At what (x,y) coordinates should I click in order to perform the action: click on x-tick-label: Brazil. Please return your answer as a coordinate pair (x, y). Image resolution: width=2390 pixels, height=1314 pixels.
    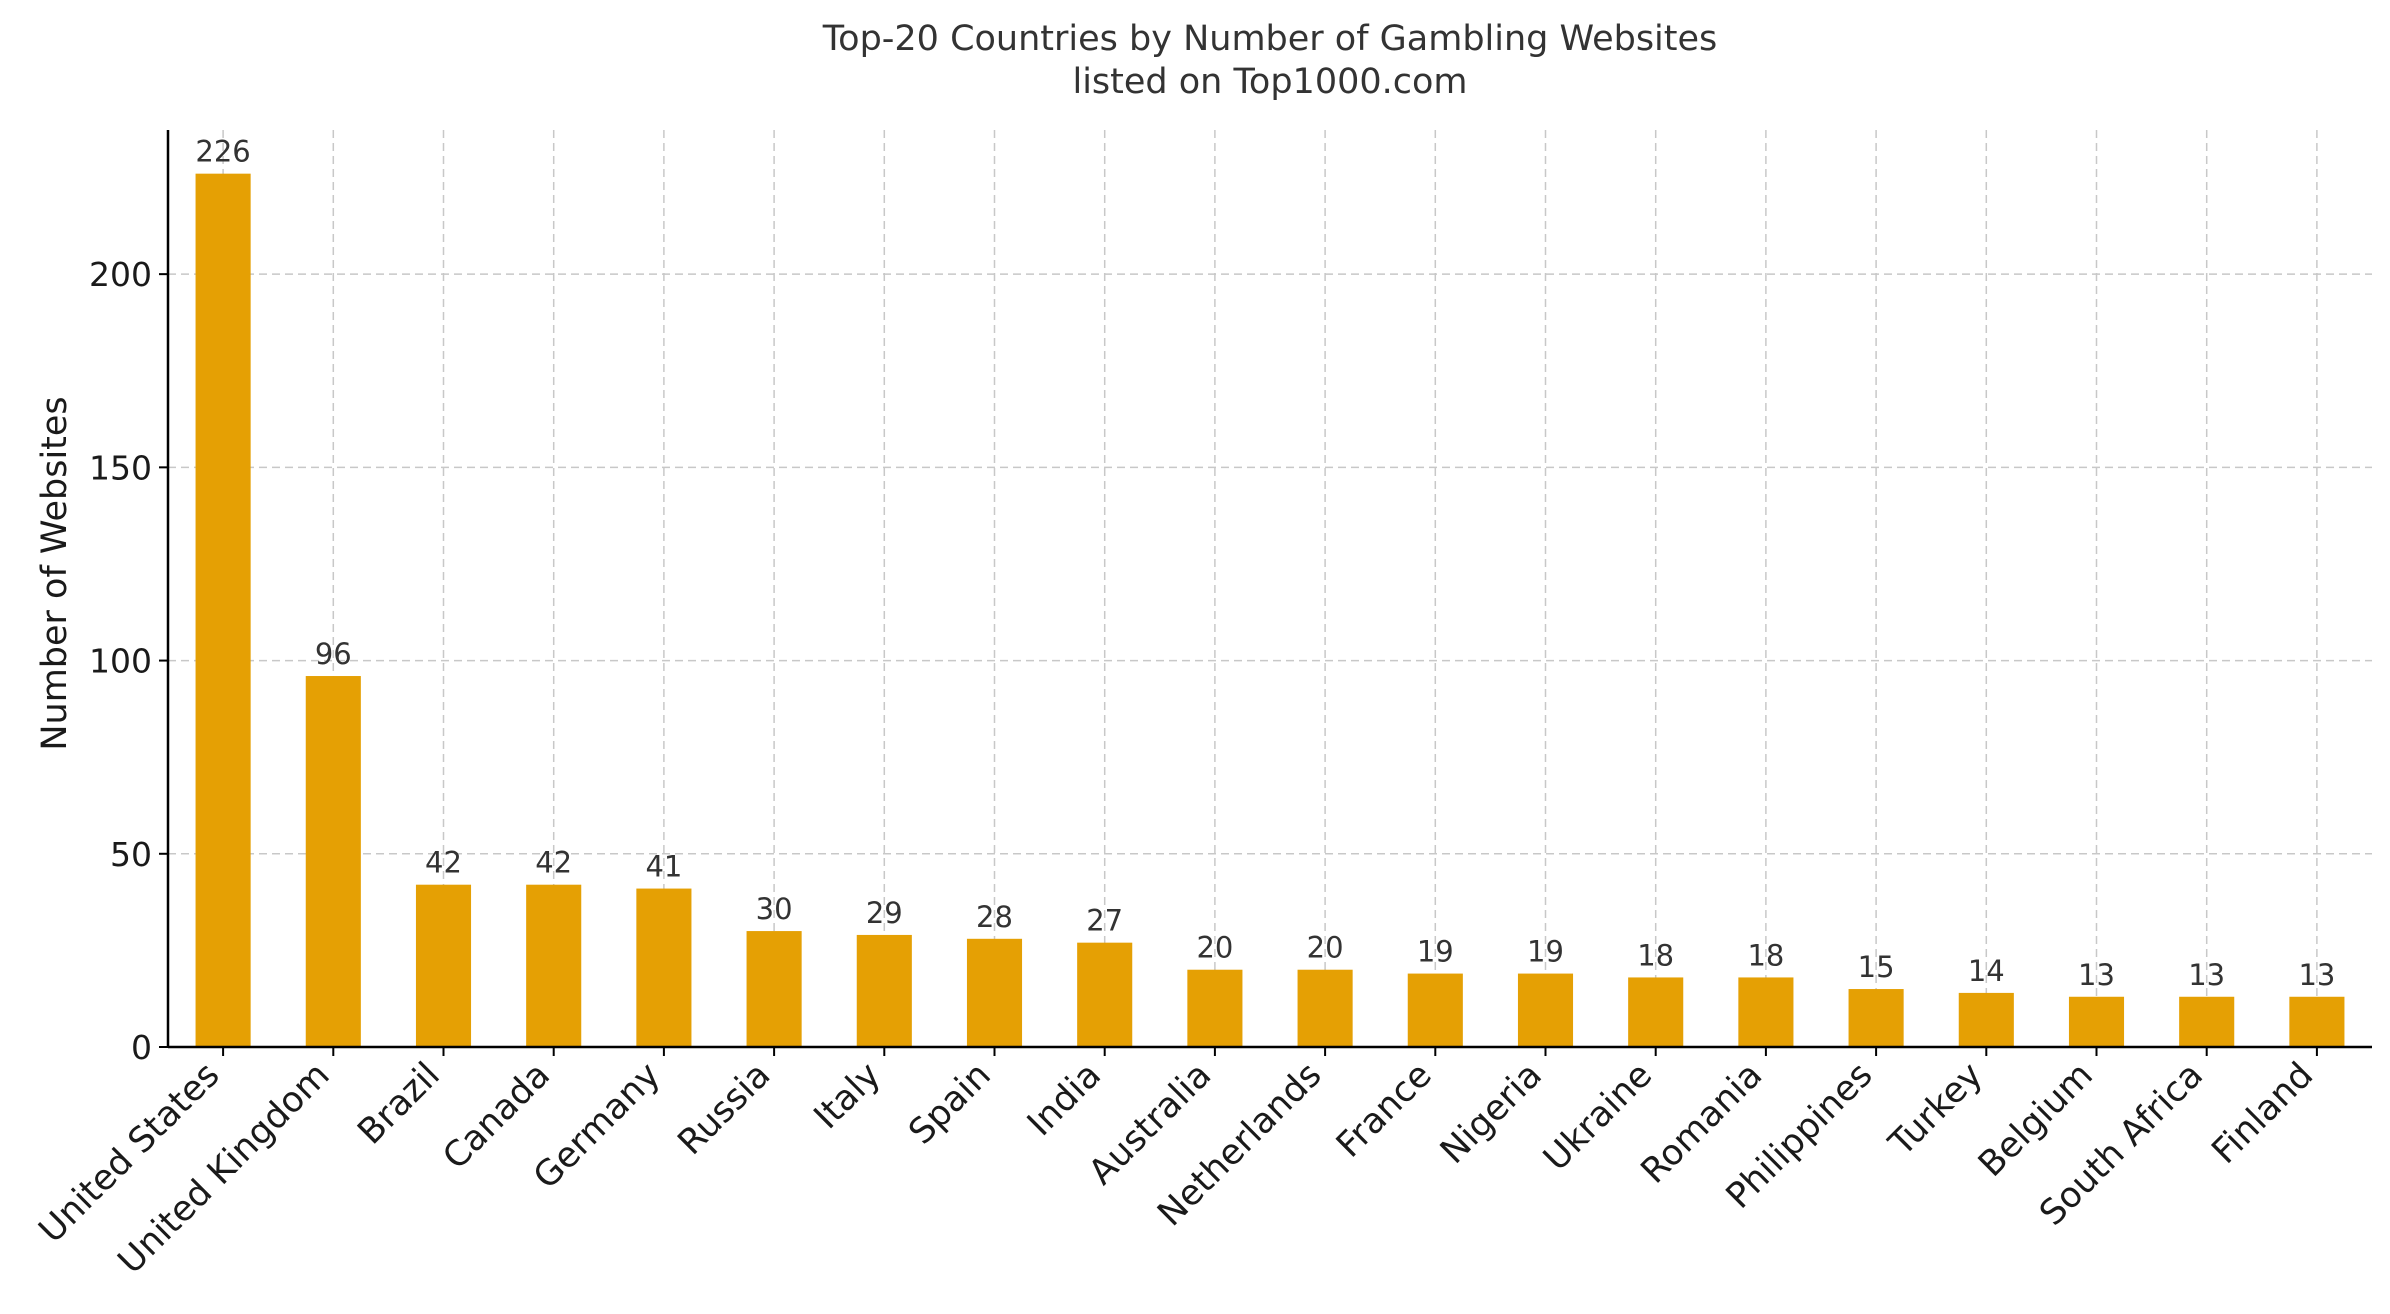
    Looking at the image, I should click on (399, 1103).